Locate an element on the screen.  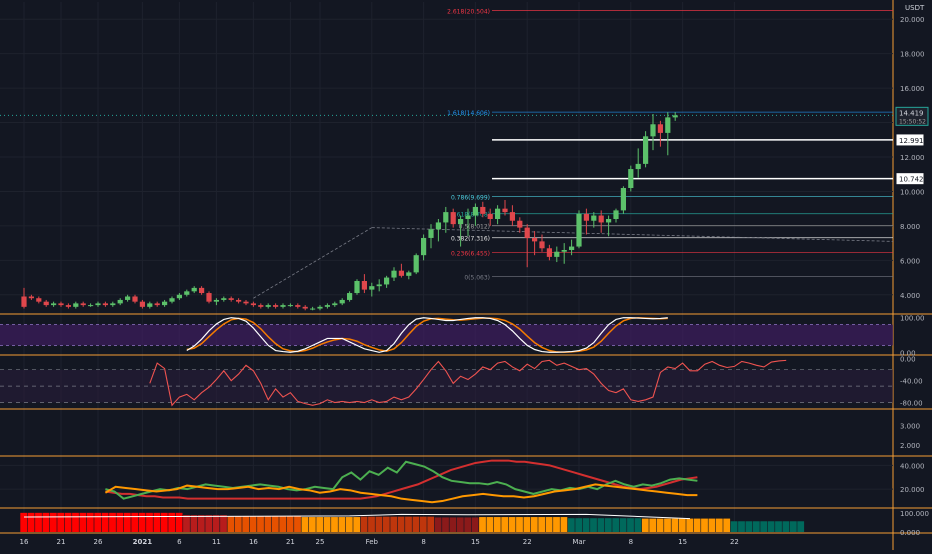
dmi-adx-line is located at coordinates (401, 479).